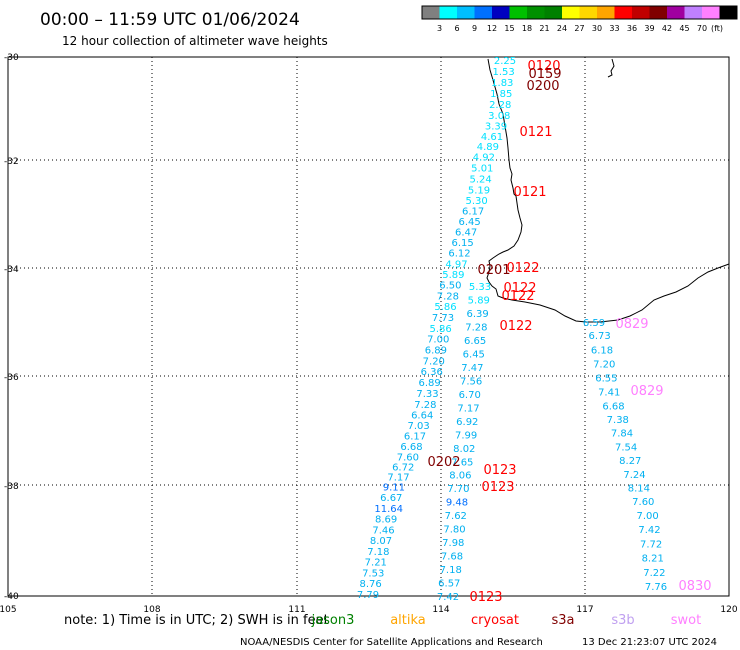  I want to click on swh-label: 7.21, so click(376, 563).